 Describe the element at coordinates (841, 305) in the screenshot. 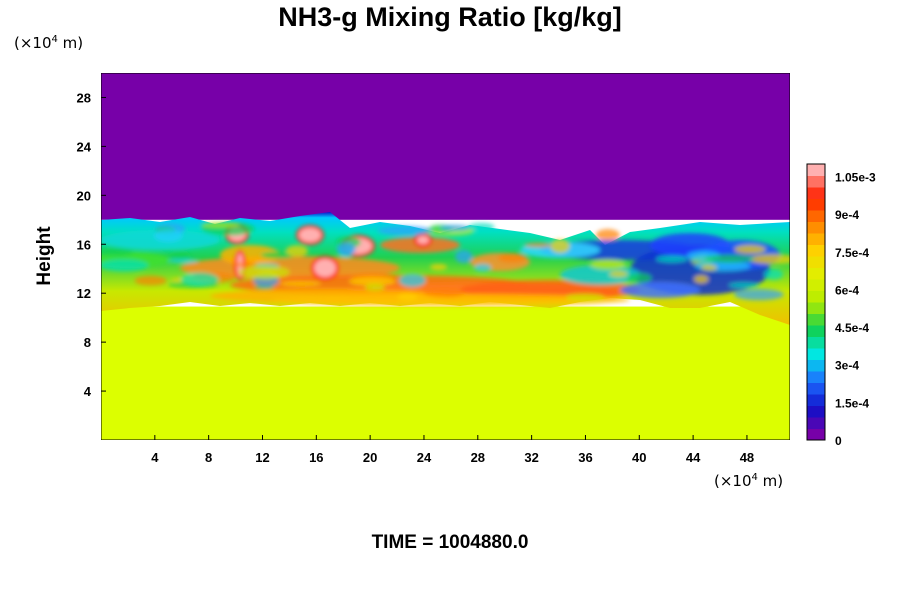

I see `colorbar: 0 1.5e-4 3e-4 4.5e-4 6e-4 7.5e-4 9e-4 1.05e-3` at that location.